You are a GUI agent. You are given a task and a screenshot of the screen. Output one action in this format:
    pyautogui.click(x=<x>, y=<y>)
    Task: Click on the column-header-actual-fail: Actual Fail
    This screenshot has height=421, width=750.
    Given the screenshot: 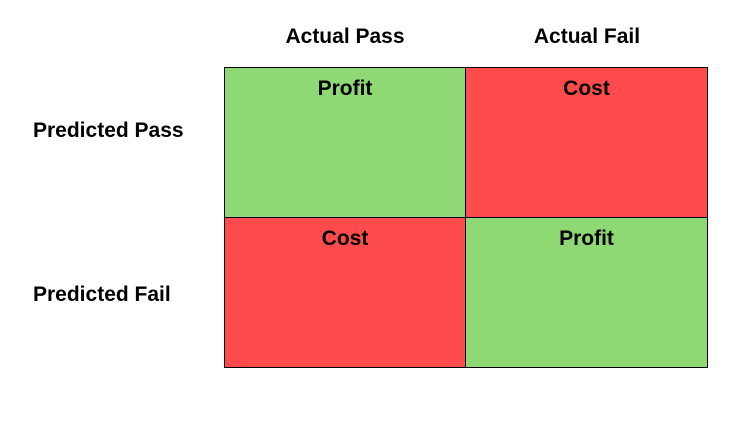 What is the action you would take?
    pyautogui.click(x=587, y=36)
    